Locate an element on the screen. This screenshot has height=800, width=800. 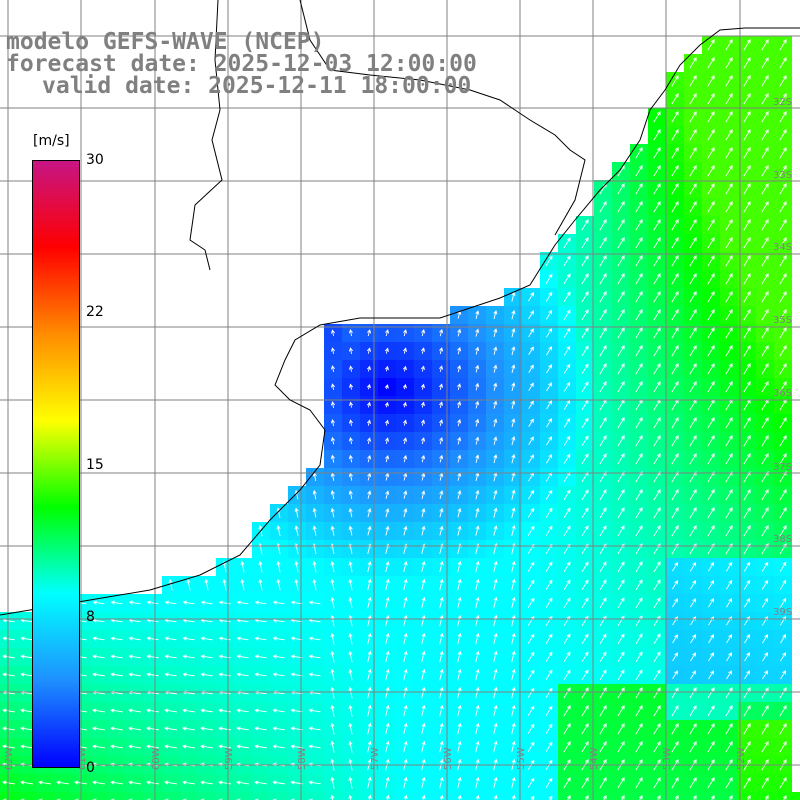
latitude-label: 38S is located at coordinates (782, 539).